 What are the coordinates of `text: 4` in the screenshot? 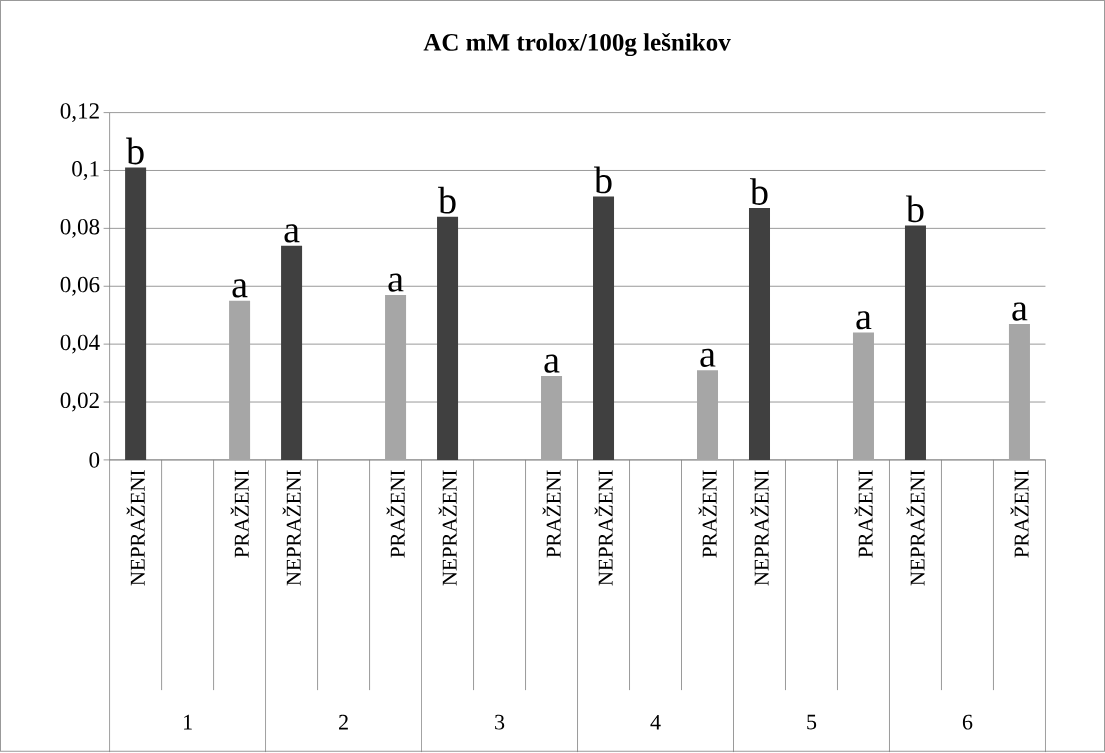 It's located at (655, 722).